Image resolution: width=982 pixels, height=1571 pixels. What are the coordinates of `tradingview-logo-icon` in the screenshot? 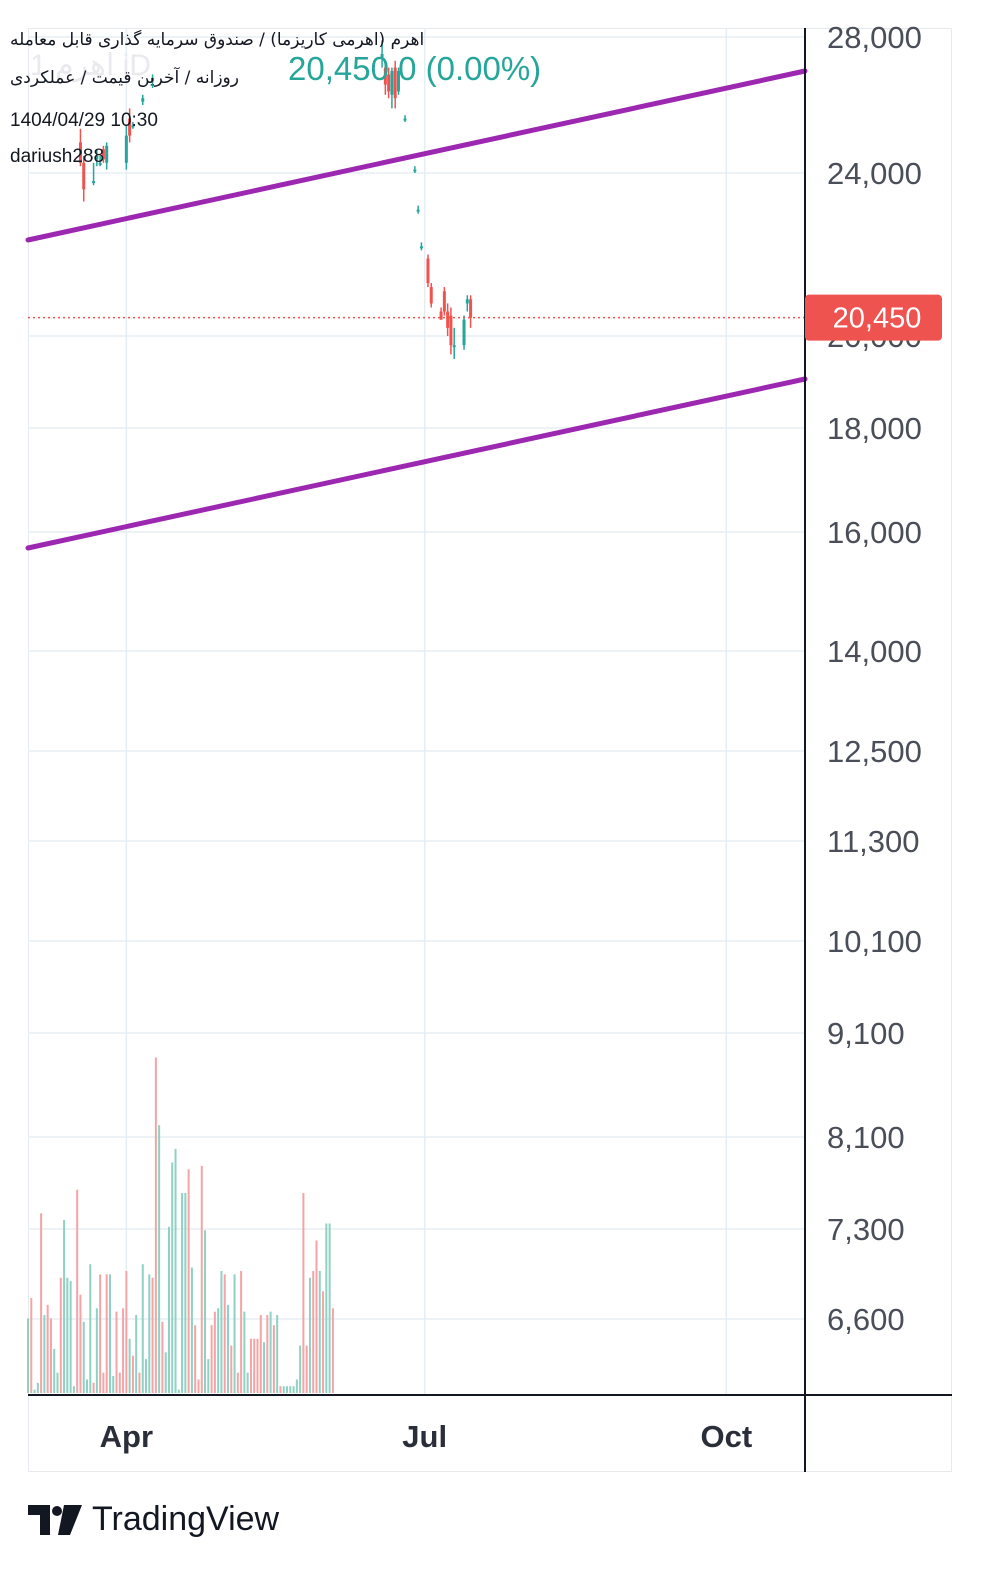 It's located at (55, 1519).